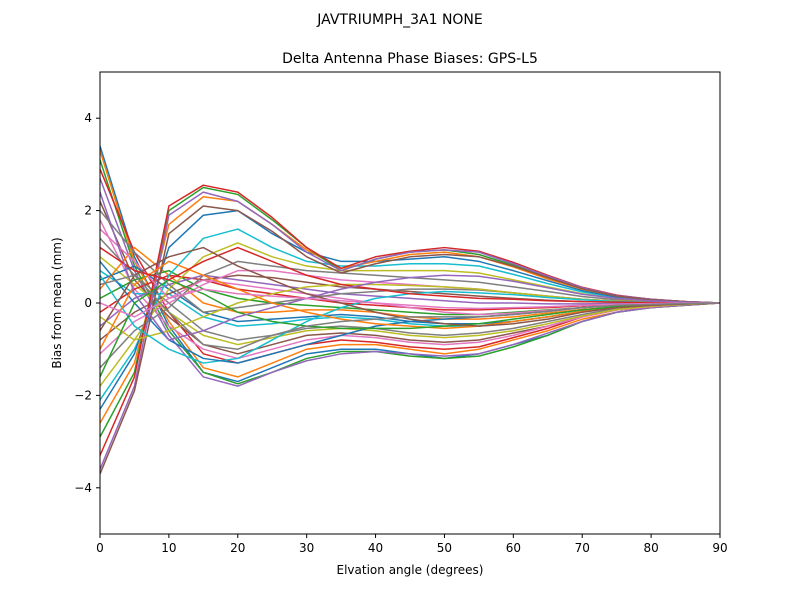 This screenshot has height=600, width=800. What do you see at coordinates (513, 548) in the screenshot?
I see `x-tick-label: 60` at bounding box center [513, 548].